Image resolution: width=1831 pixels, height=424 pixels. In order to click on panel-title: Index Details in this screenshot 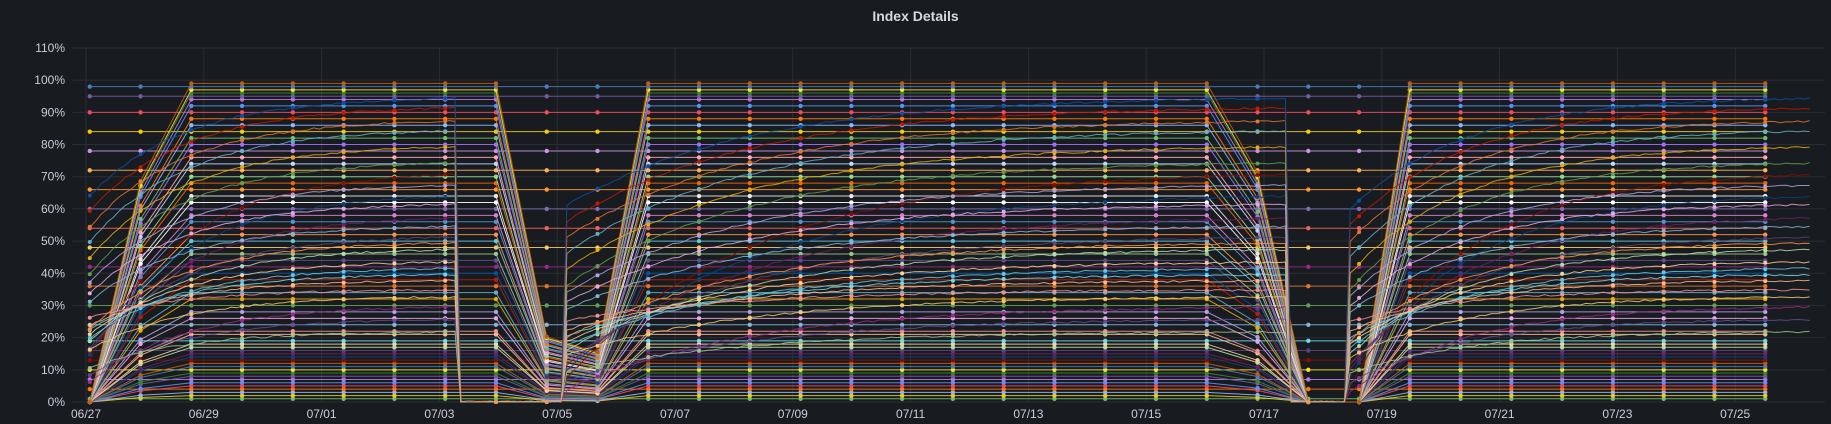, I will do `click(915, 16)`.